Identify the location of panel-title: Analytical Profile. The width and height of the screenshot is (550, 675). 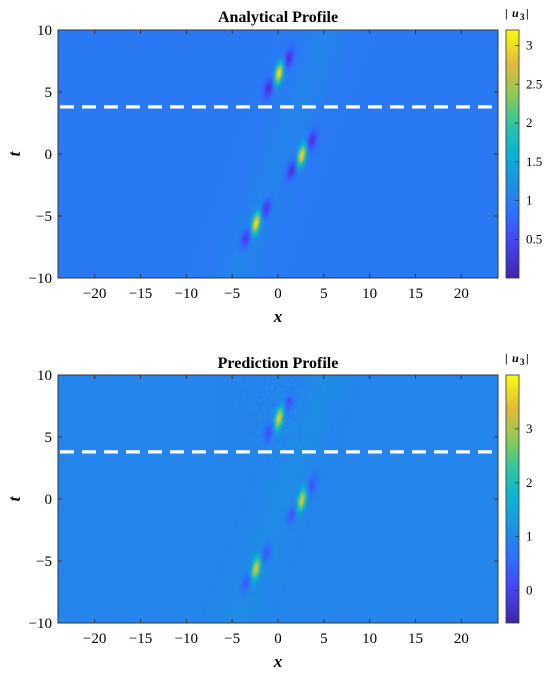
(278, 17).